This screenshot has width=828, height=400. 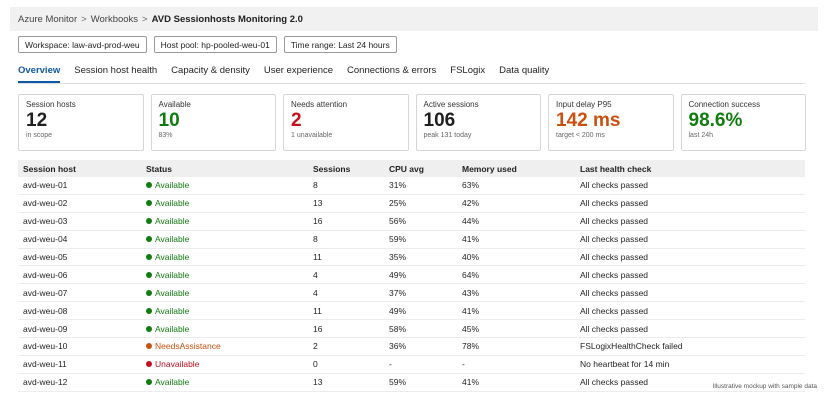 I want to click on kpi-label: Active sessions, so click(x=451, y=104).